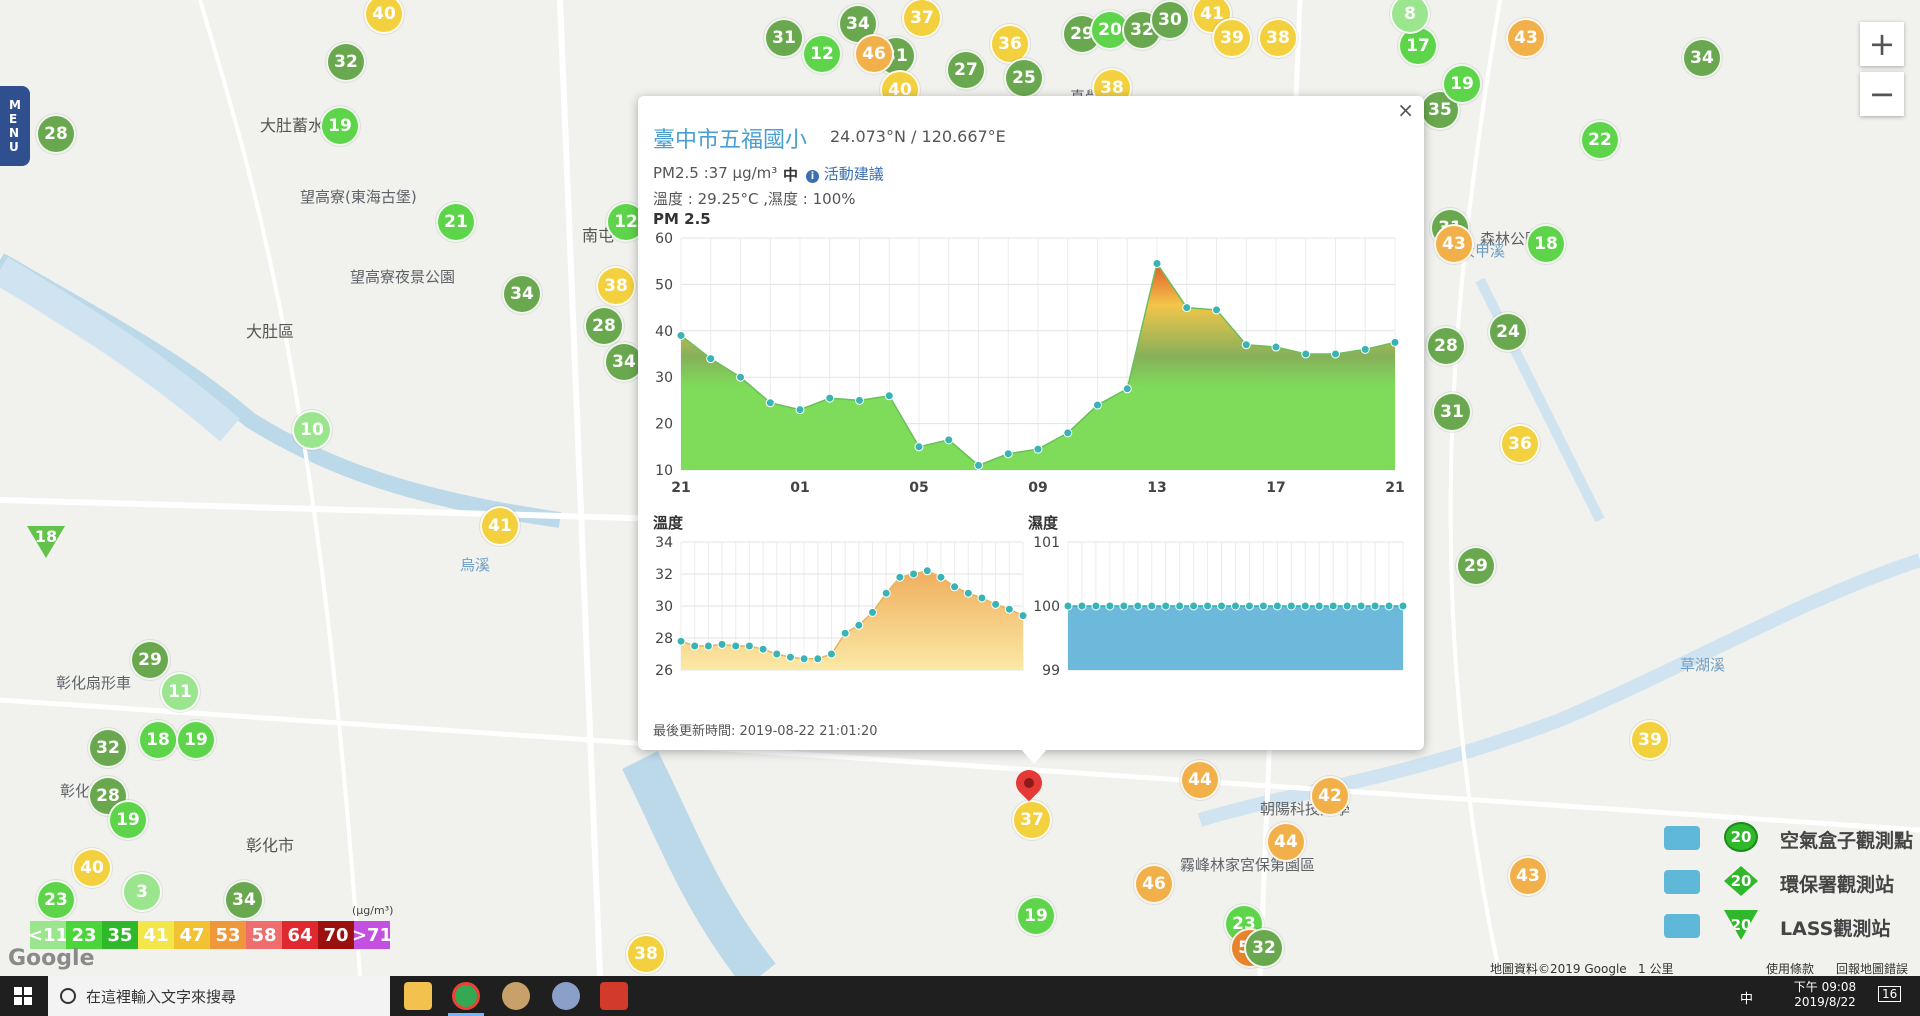  I want to click on zoom-in-button: +, so click(1882, 44).